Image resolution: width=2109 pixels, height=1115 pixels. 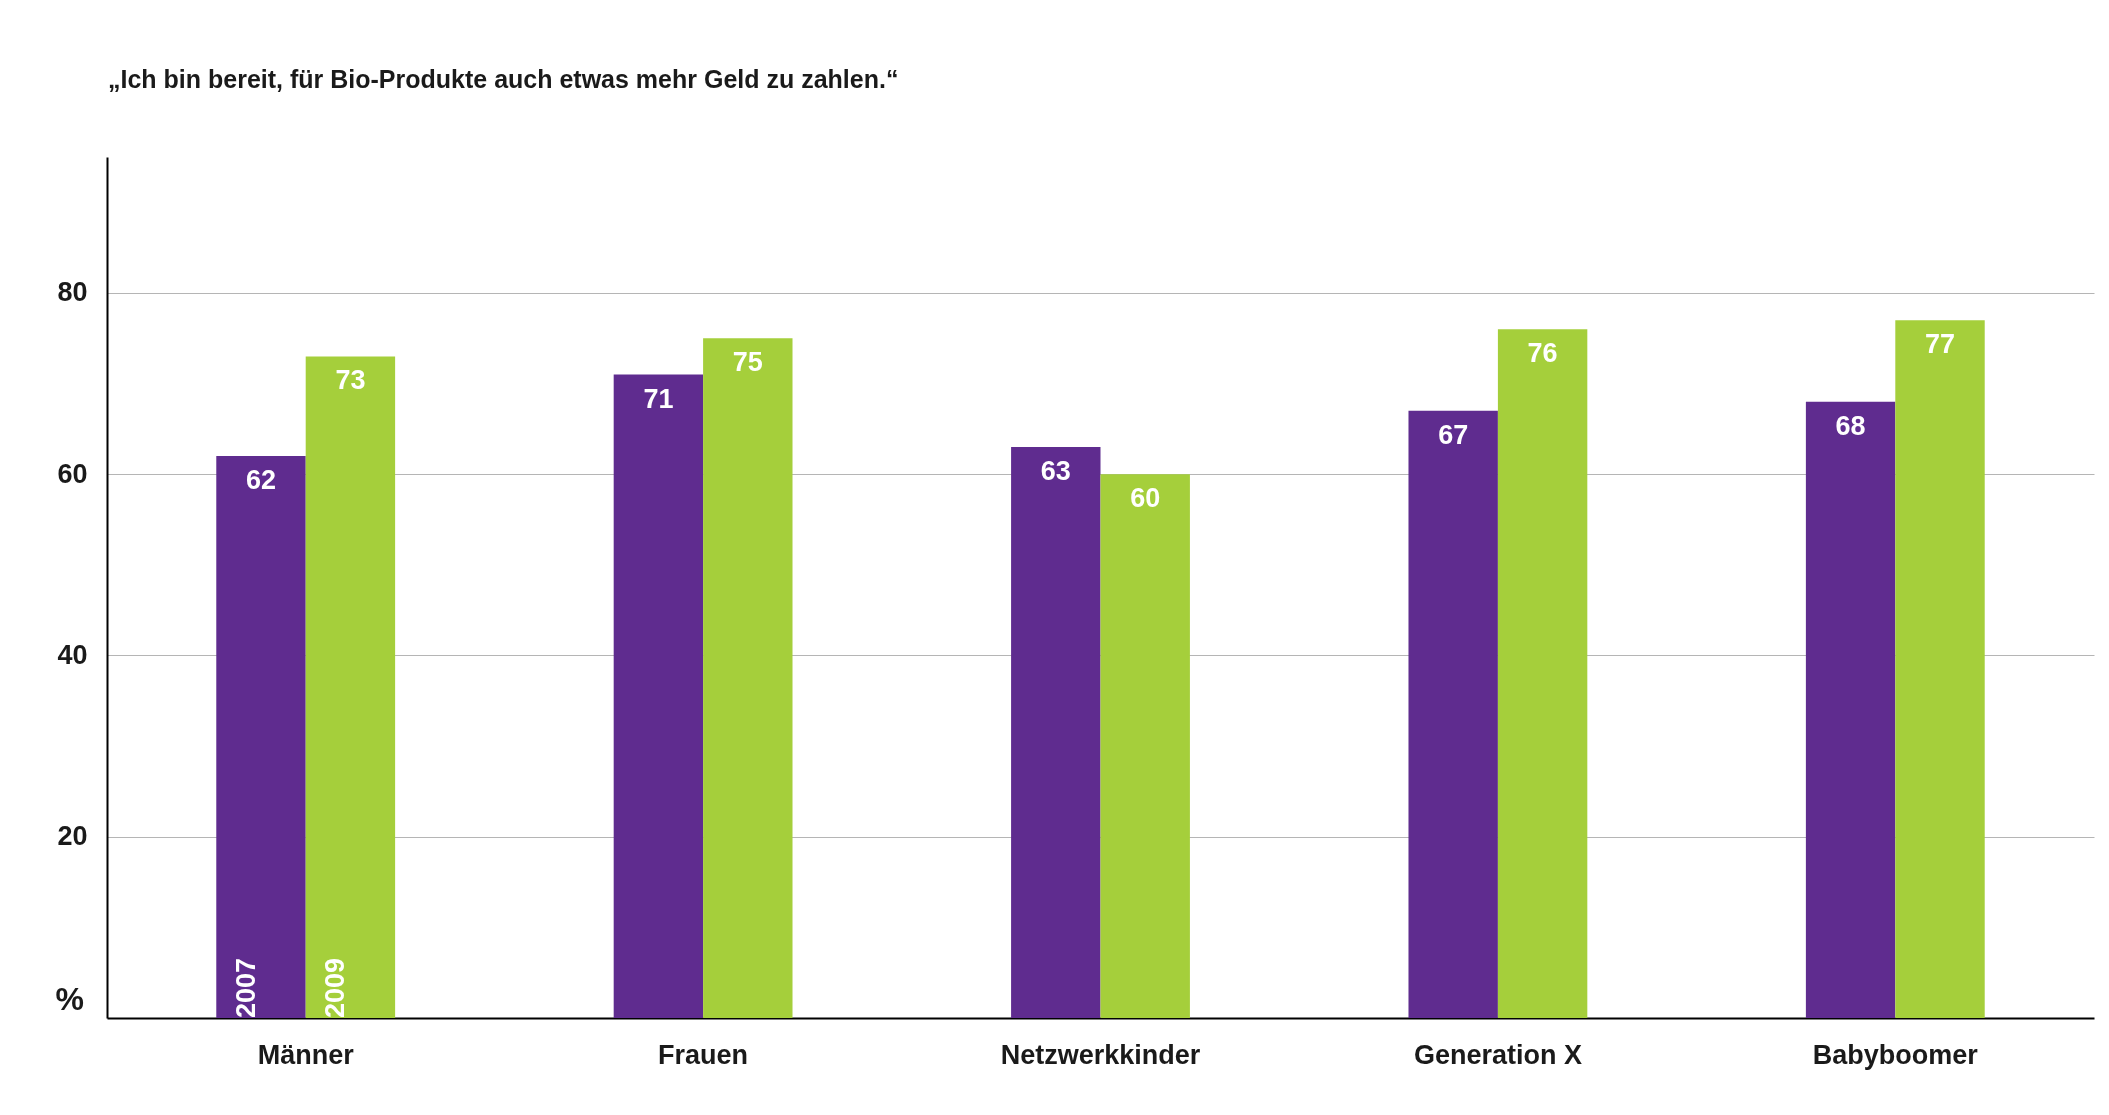 I want to click on series-label: 2007, so click(x=245, y=987).